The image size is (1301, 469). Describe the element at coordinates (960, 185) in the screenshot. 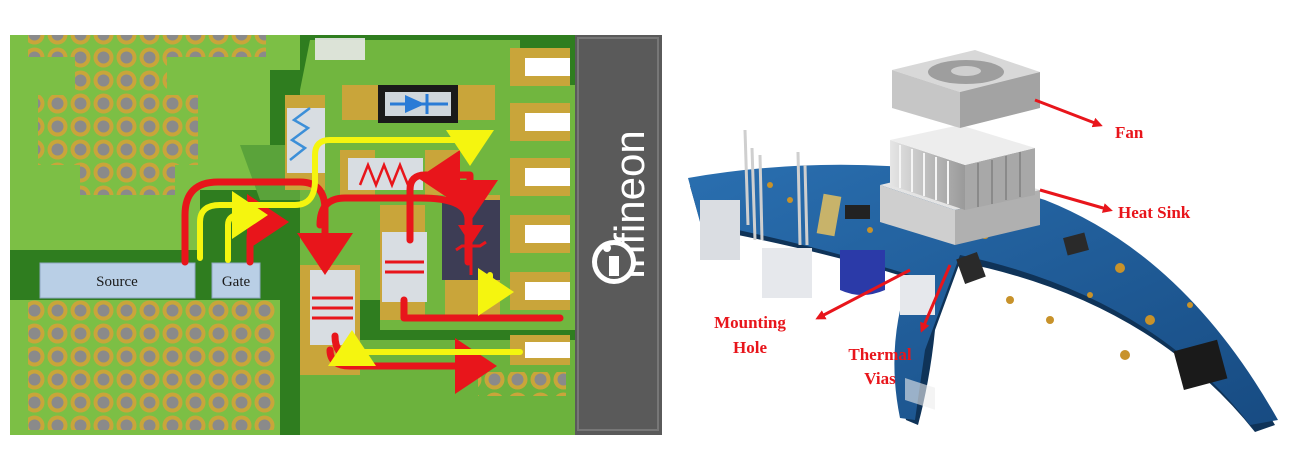

I see `heat-sink` at that location.